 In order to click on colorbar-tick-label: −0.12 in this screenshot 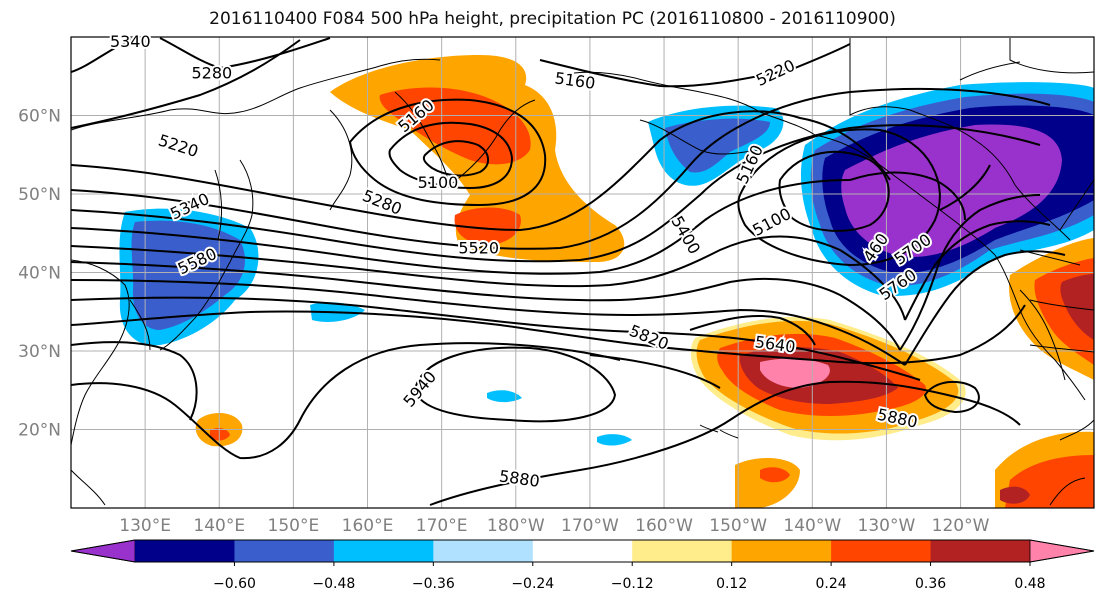, I will do `click(632, 584)`.